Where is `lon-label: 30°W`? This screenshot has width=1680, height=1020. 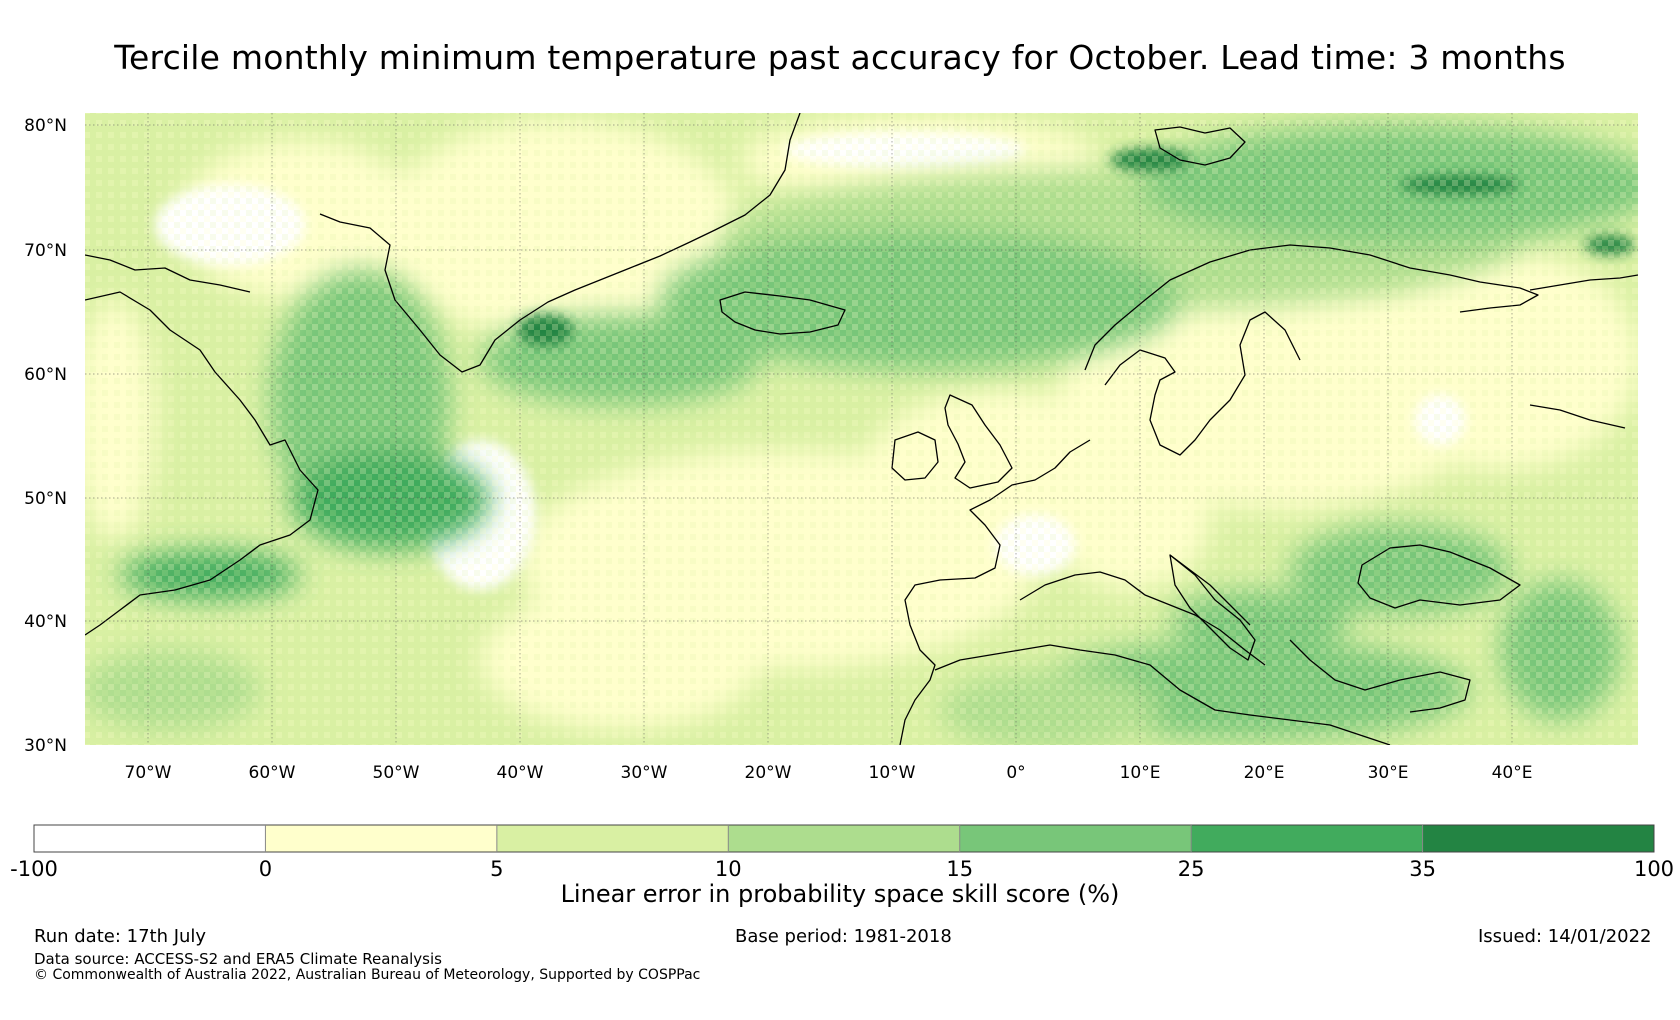 lon-label: 30°W is located at coordinates (644, 773).